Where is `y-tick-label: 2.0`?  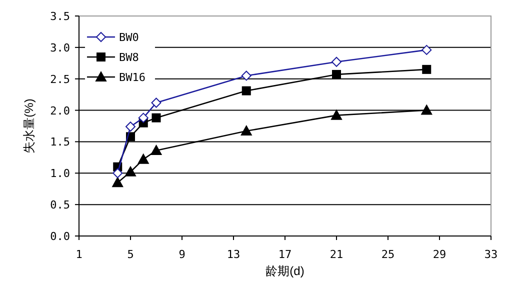 y-tick-label: 2.0 is located at coordinates (60, 111).